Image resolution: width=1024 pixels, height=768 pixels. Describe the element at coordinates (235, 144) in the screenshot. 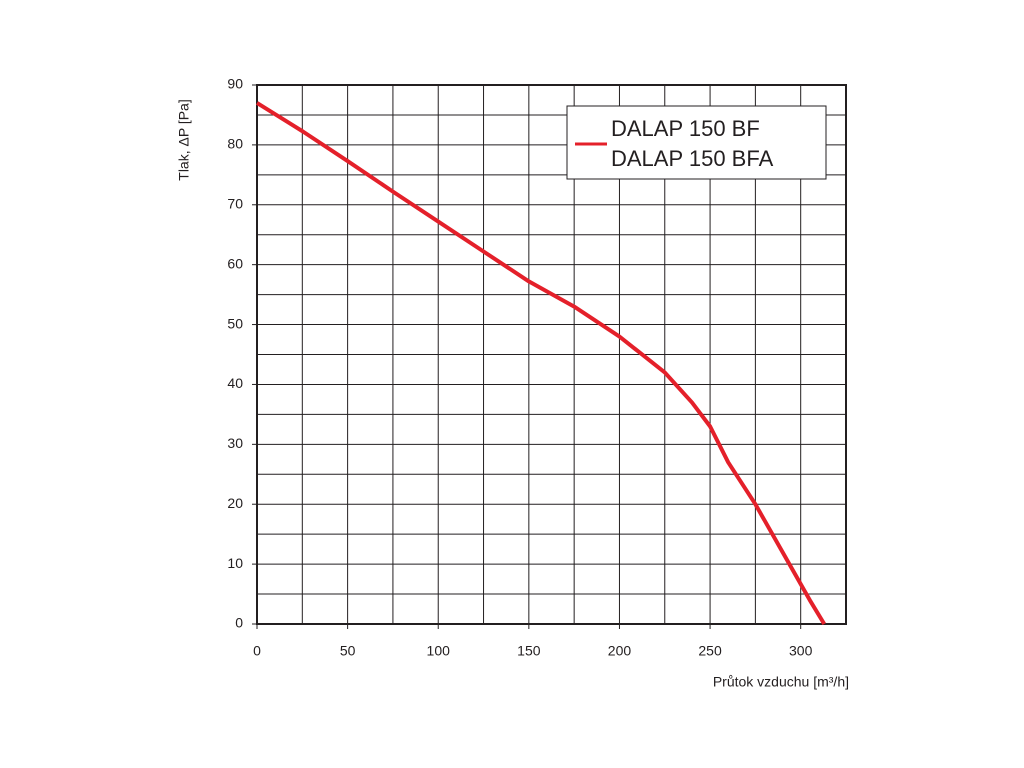

I see `y-tick-label: 80` at that location.